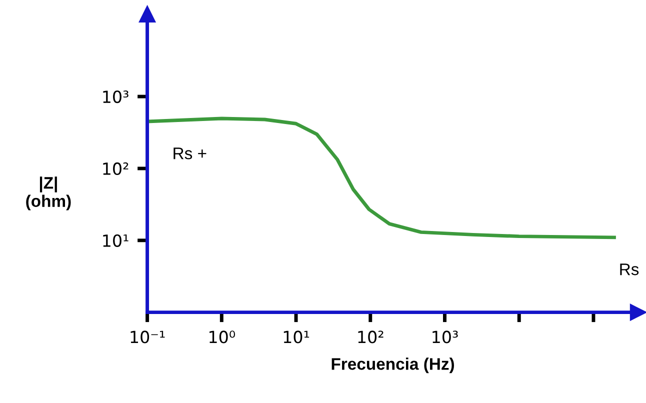 This screenshot has width=646, height=403. Describe the element at coordinates (629, 270) in the screenshot. I see `annotation: Rs` at that location.